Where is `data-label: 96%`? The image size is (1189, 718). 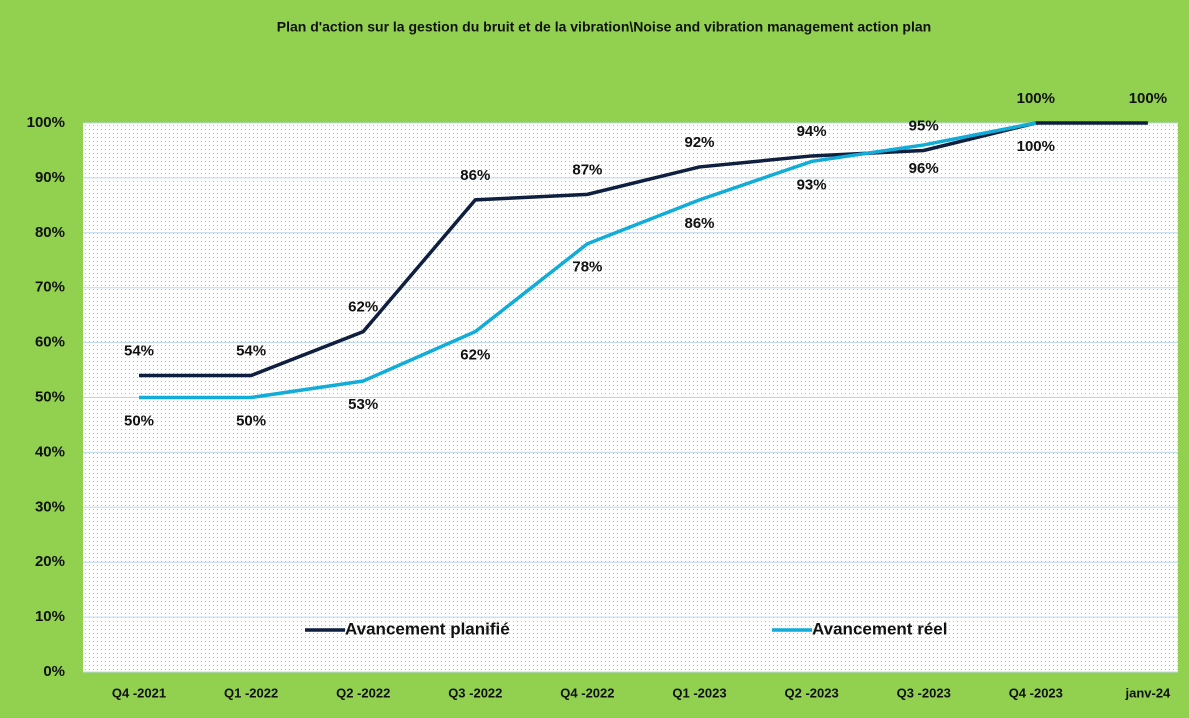 data-label: 96% is located at coordinates (924, 168).